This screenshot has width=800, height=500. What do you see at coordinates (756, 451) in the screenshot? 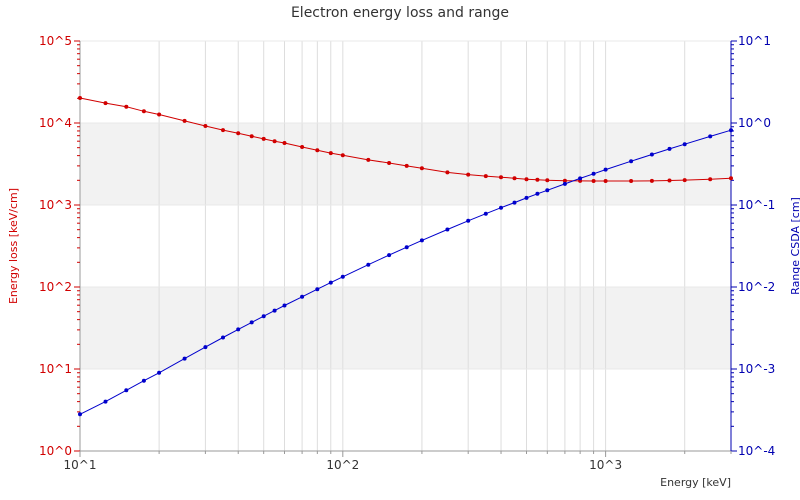
I see `y-right-tick-label: 10^-4` at bounding box center [756, 451].